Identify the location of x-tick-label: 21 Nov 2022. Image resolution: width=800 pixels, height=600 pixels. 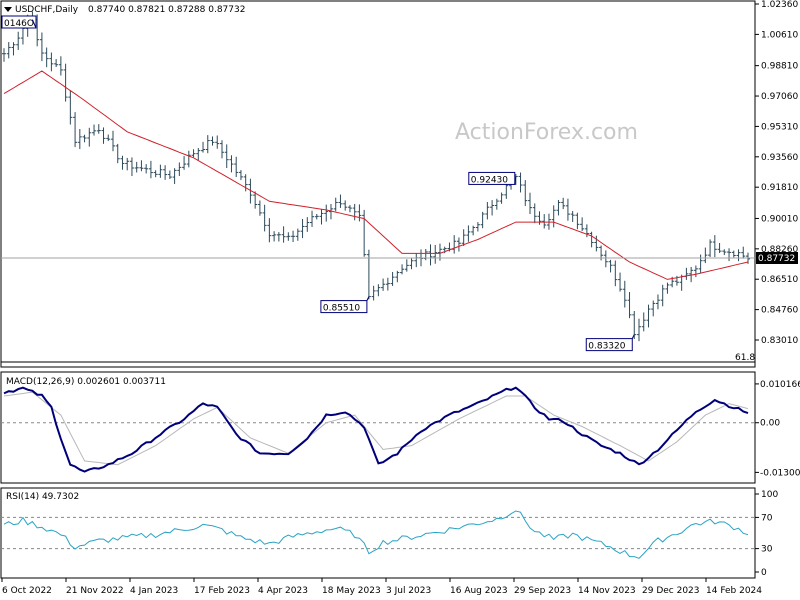
(95, 591).